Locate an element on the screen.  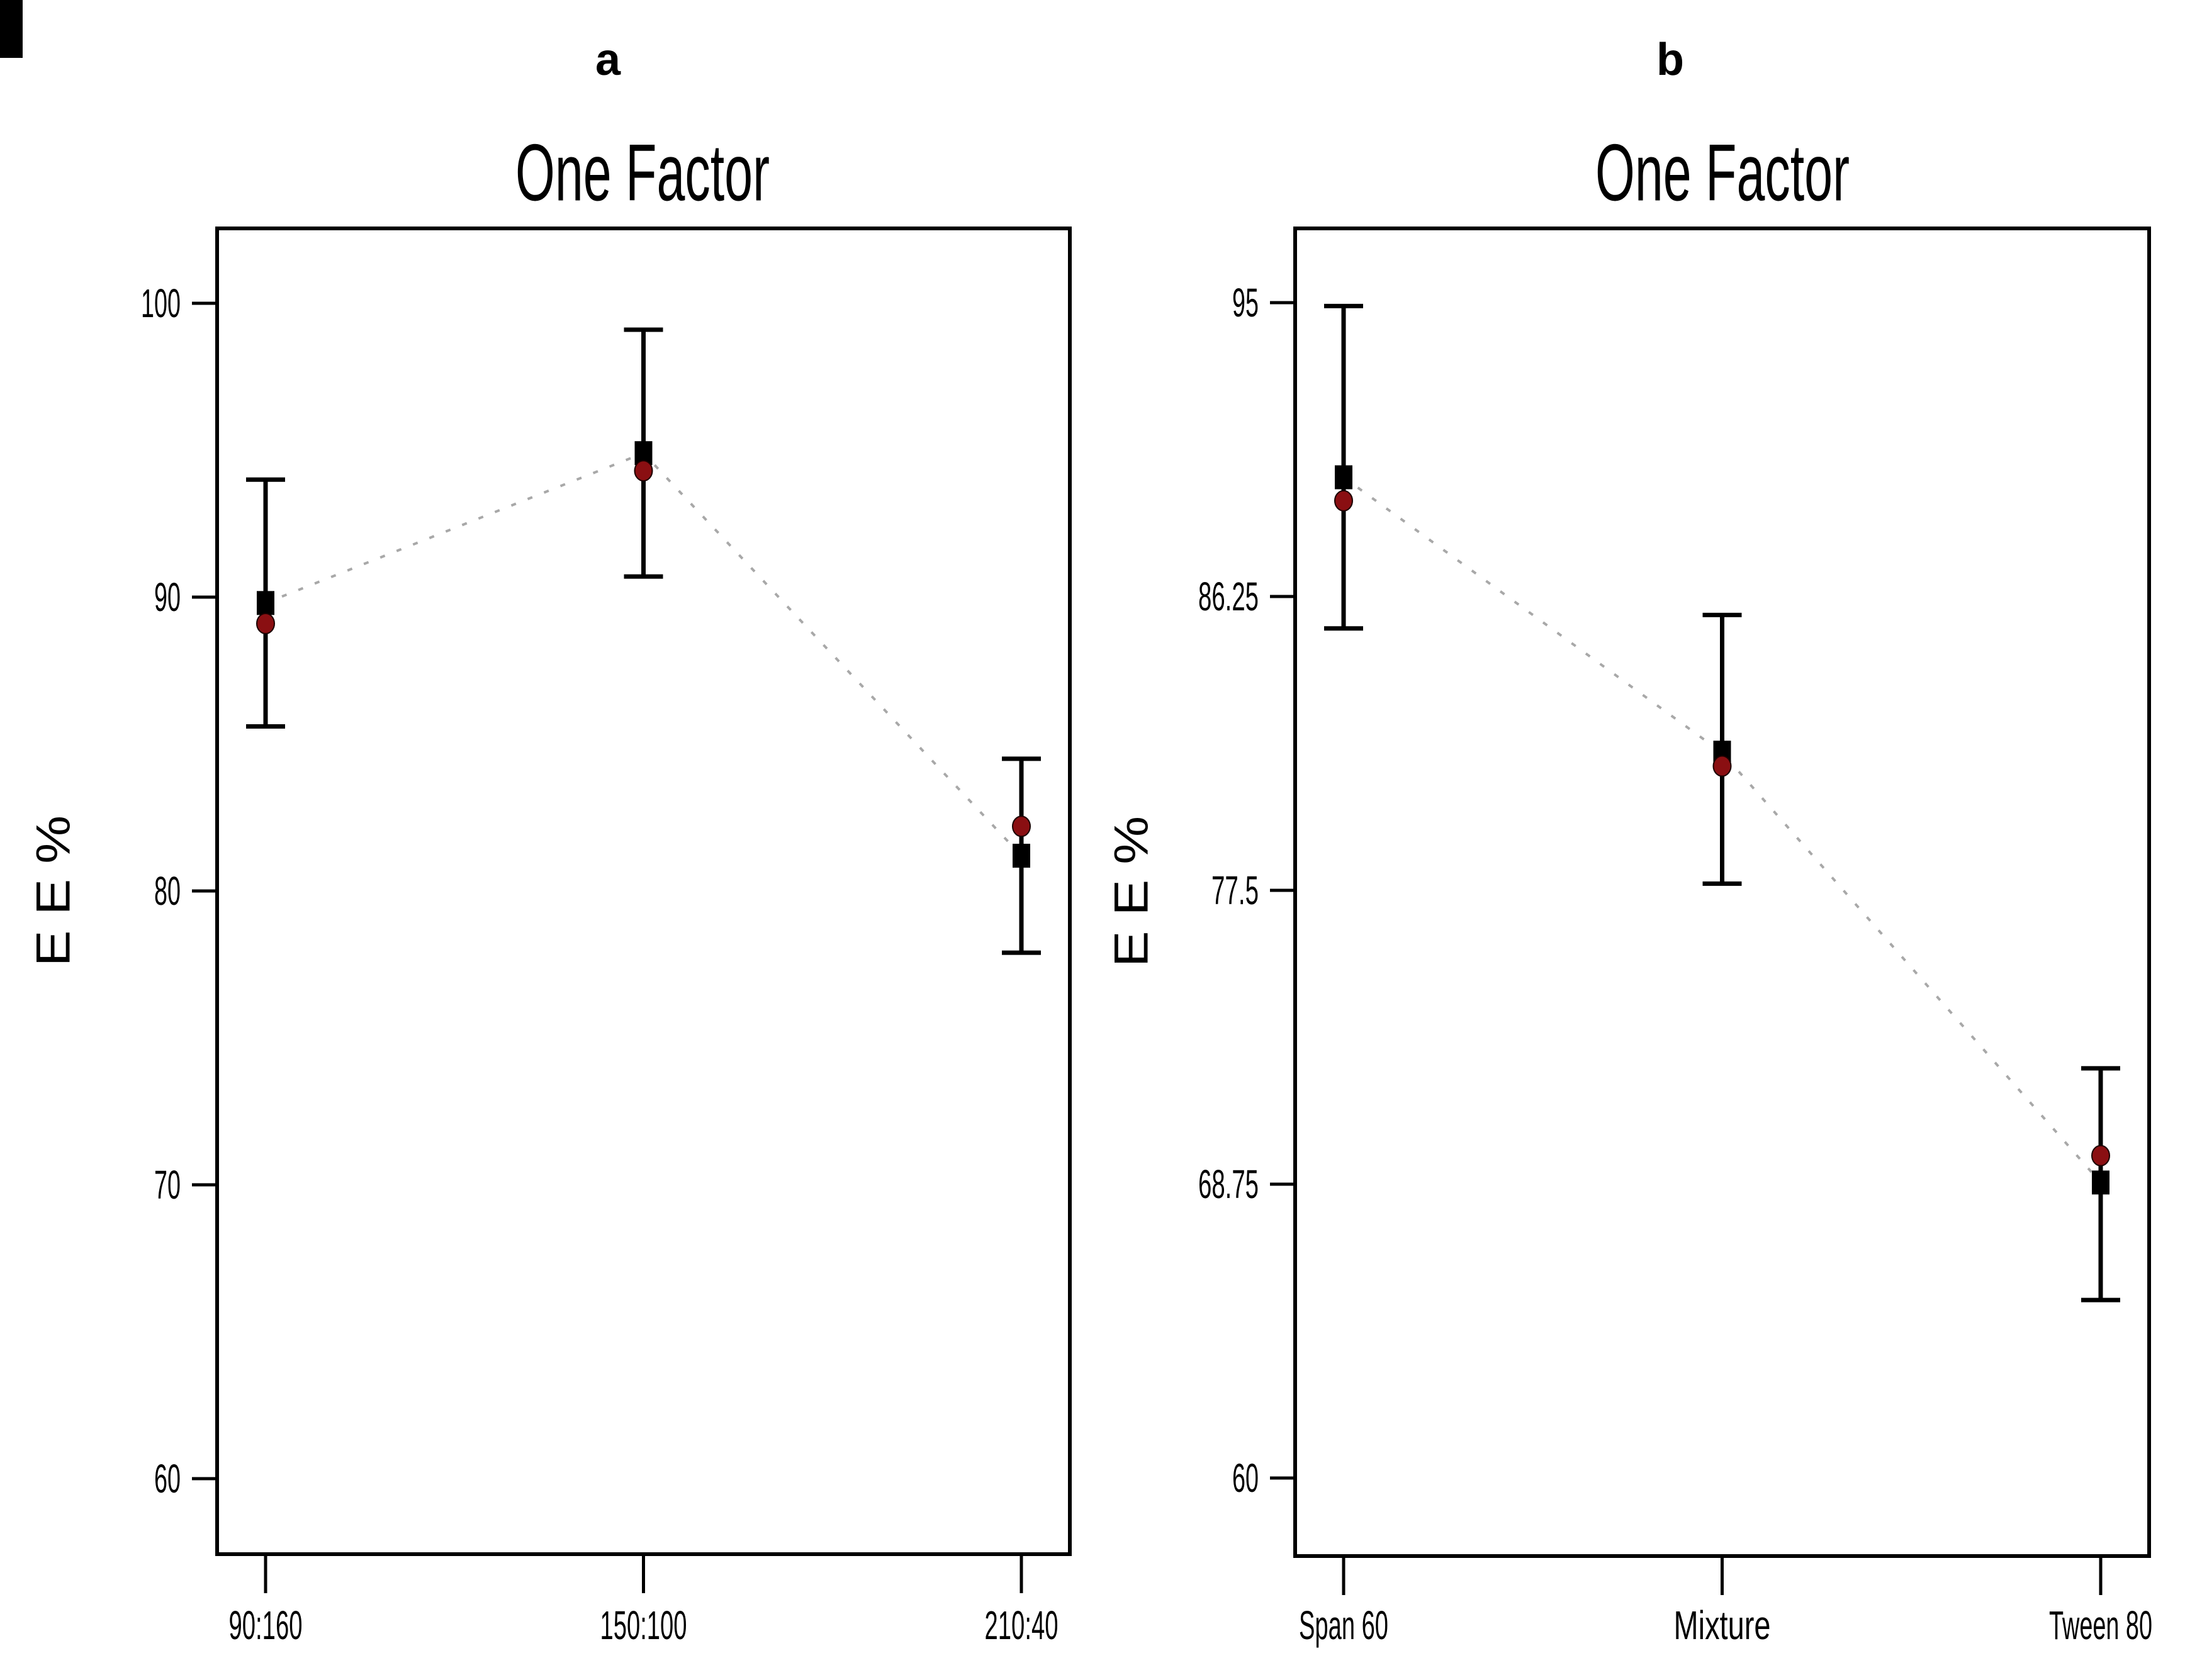
x-tick-label: Mixture is located at coordinates (1722, 1625).